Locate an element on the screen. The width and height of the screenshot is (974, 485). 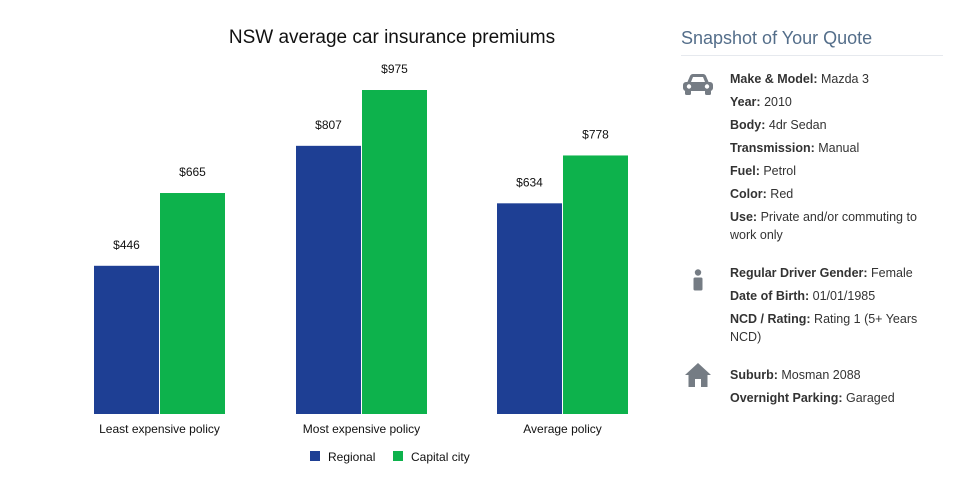
detail-value: Mosman 2088 is located at coordinates (819, 375).